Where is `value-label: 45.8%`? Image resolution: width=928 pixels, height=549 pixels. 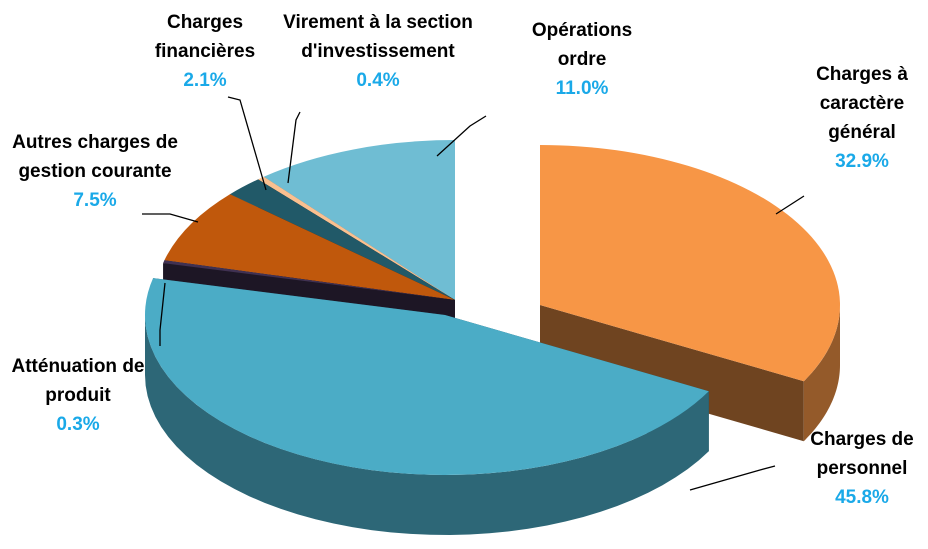 value-label: 45.8% is located at coordinates (862, 497).